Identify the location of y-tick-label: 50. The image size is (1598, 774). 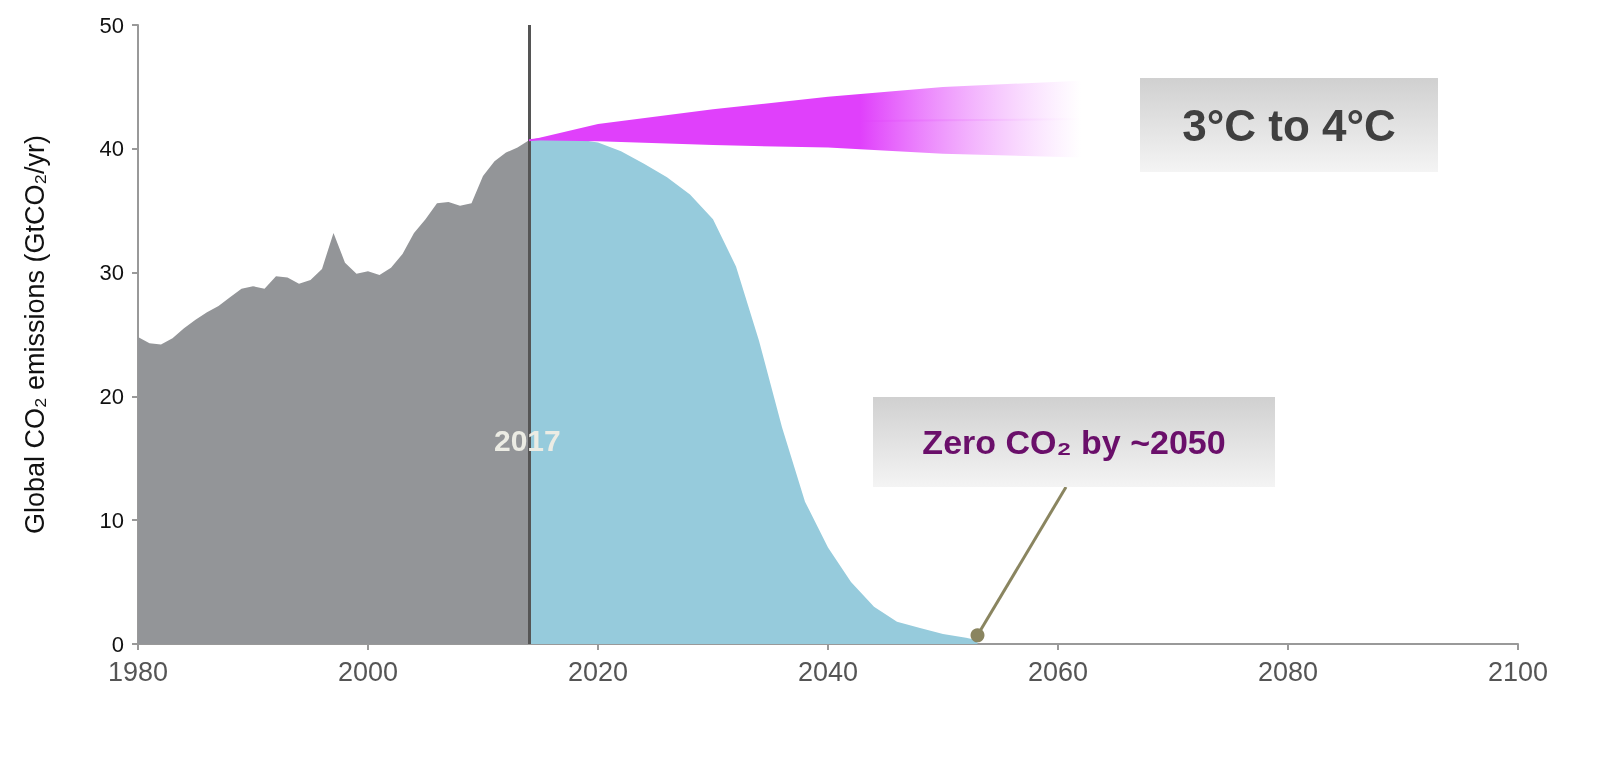
(111, 25).